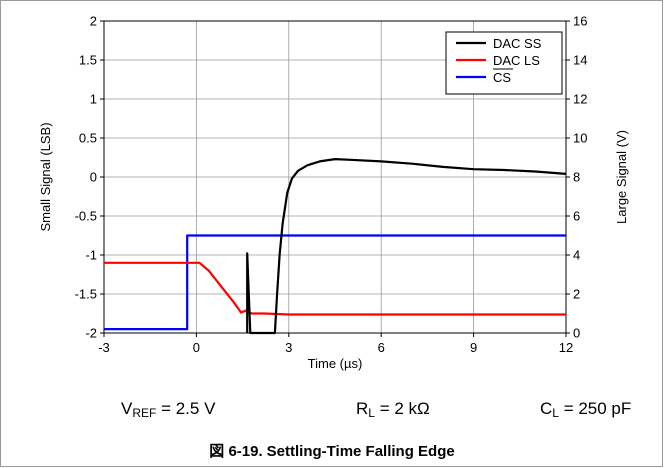  I want to click on condition-cl: CL = 250 pF, so click(586, 409).